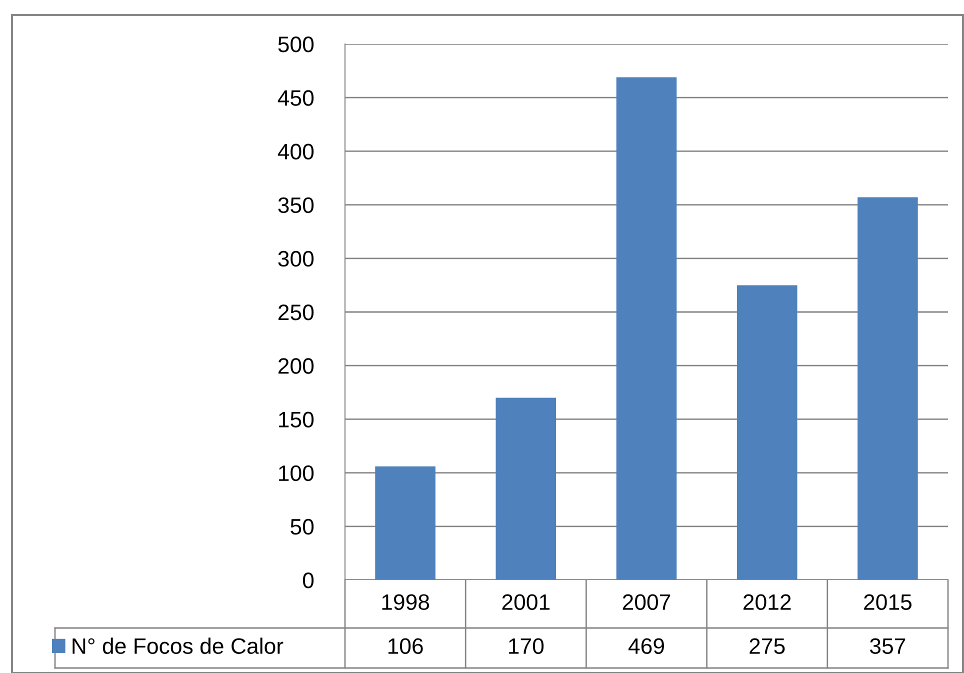  What do you see at coordinates (296, 312) in the screenshot?
I see `y-tick-label: 250` at bounding box center [296, 312].